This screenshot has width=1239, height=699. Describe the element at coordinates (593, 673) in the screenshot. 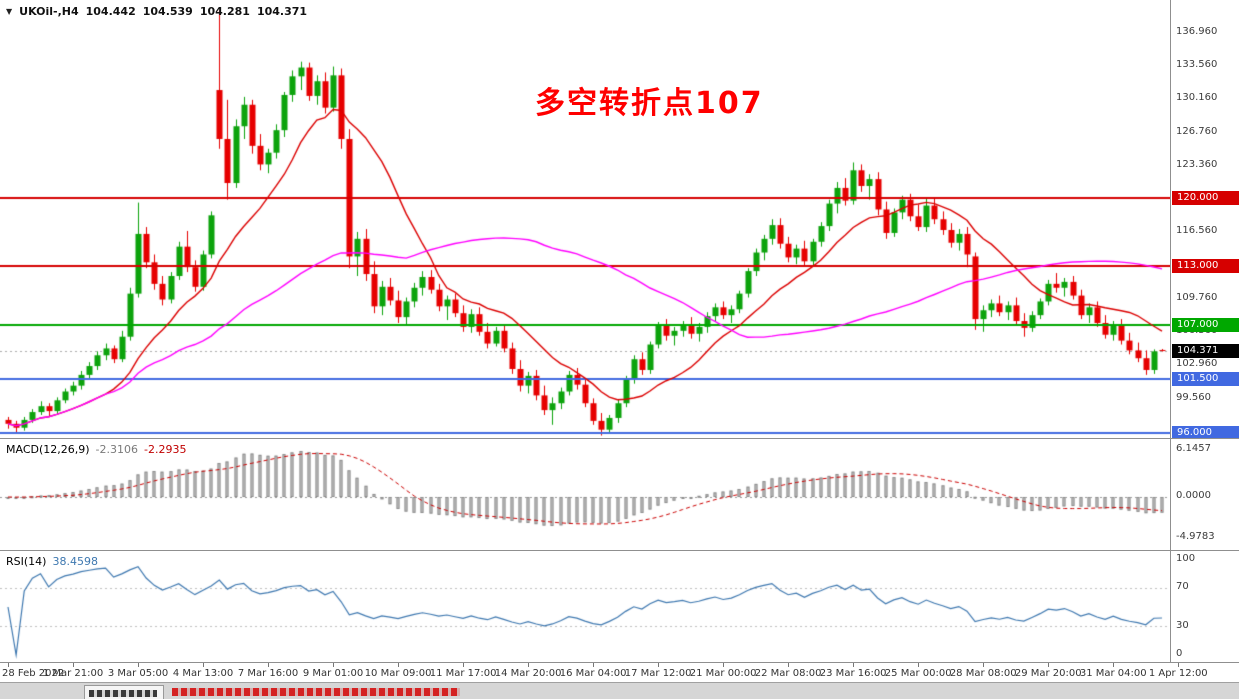

I see `time-label: 16 Mar 04:00` at that location.